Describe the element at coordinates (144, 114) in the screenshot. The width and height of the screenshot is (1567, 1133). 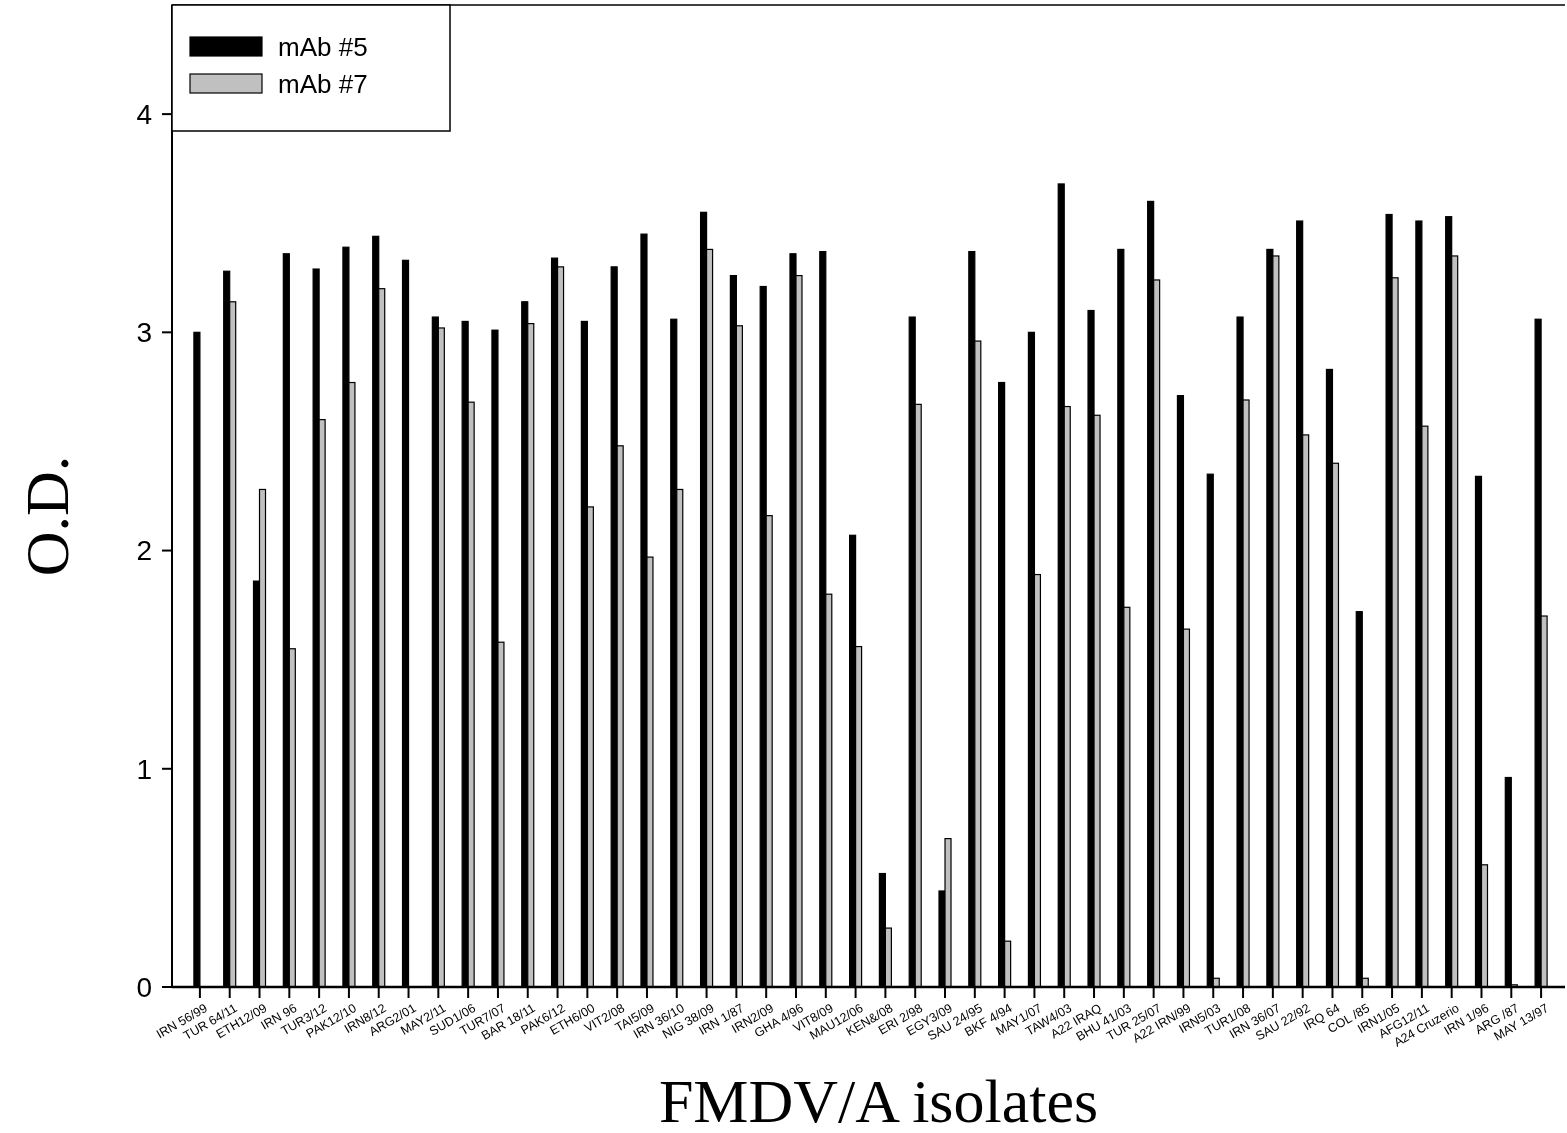
I see `y-tick-label: 4` at that location.